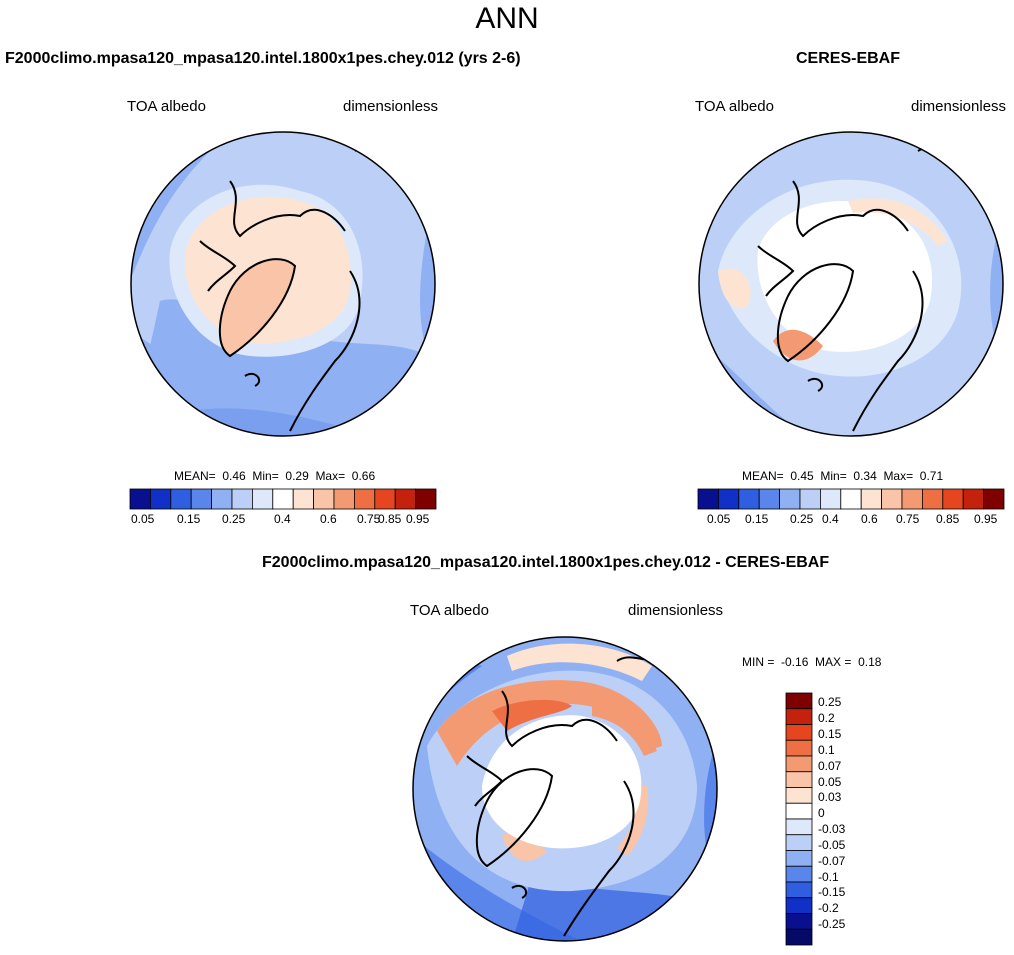  What do you see at coordinates (449, 610) in the screenshot?
I see `diff-variable-label: TOA albedo` at bounding box center [449, 610].